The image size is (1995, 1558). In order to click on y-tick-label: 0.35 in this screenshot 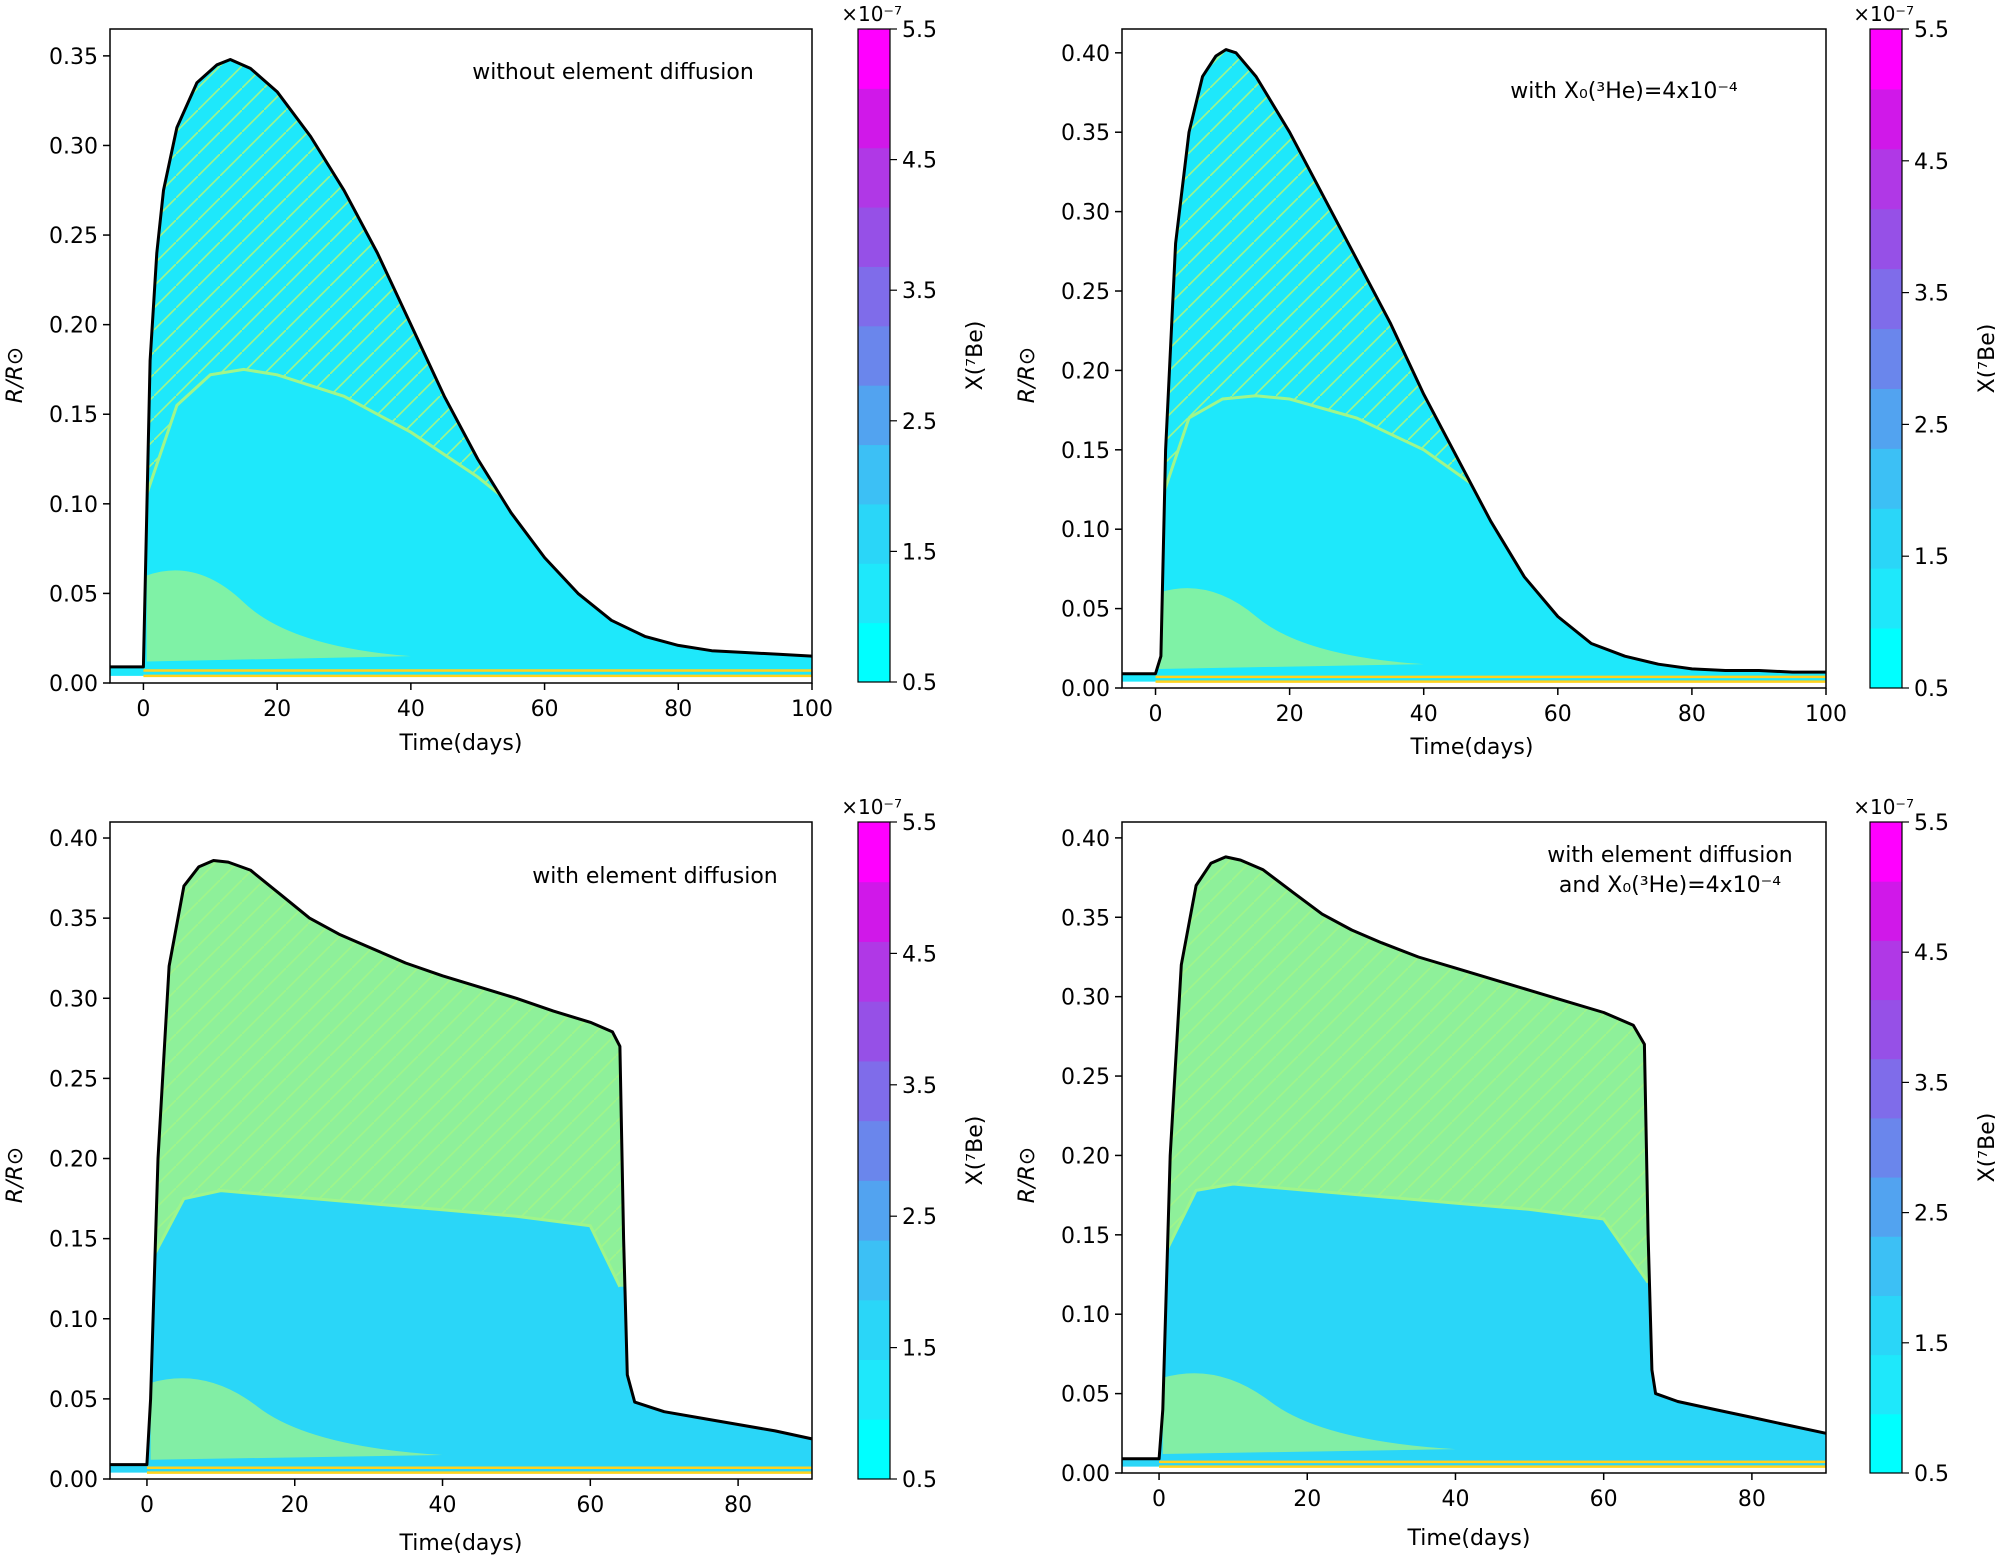, I will do `click(73, 57)`.